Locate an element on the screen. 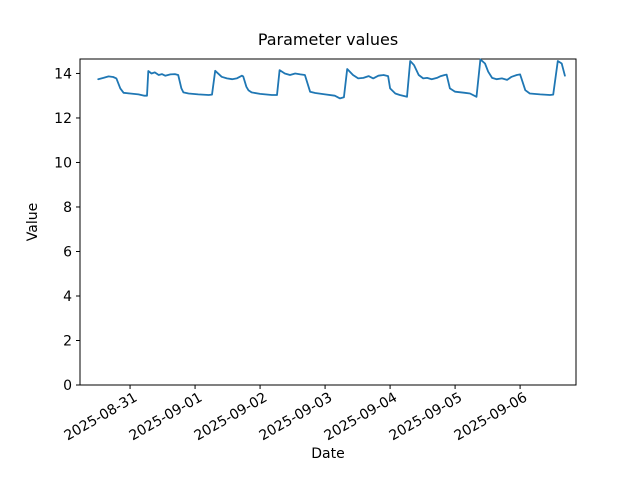 The height and width of the screenshot is (480, 640). y-tick-label: 6 is located at coordinates (67, 252).